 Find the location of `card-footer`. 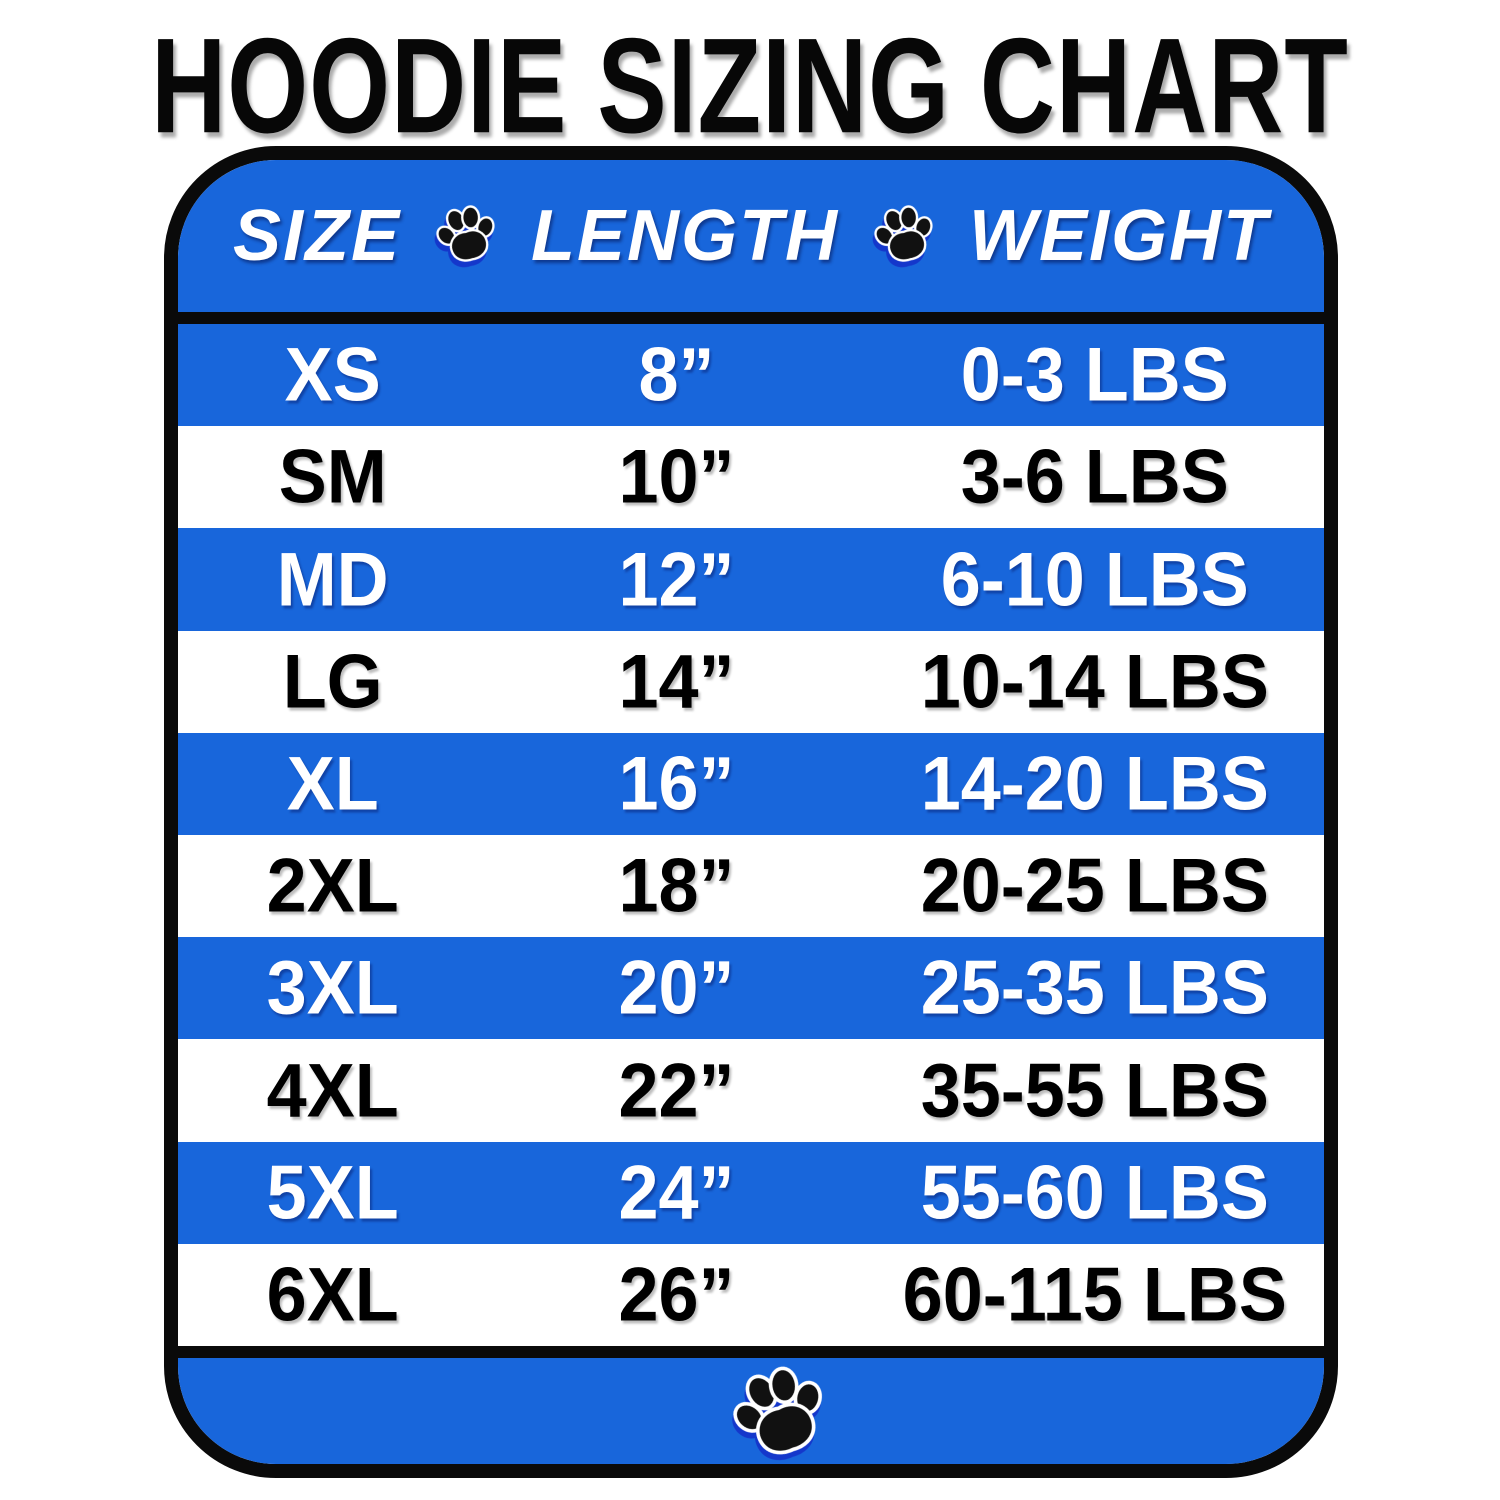

card-footer is located at coordinates (751, 1411).